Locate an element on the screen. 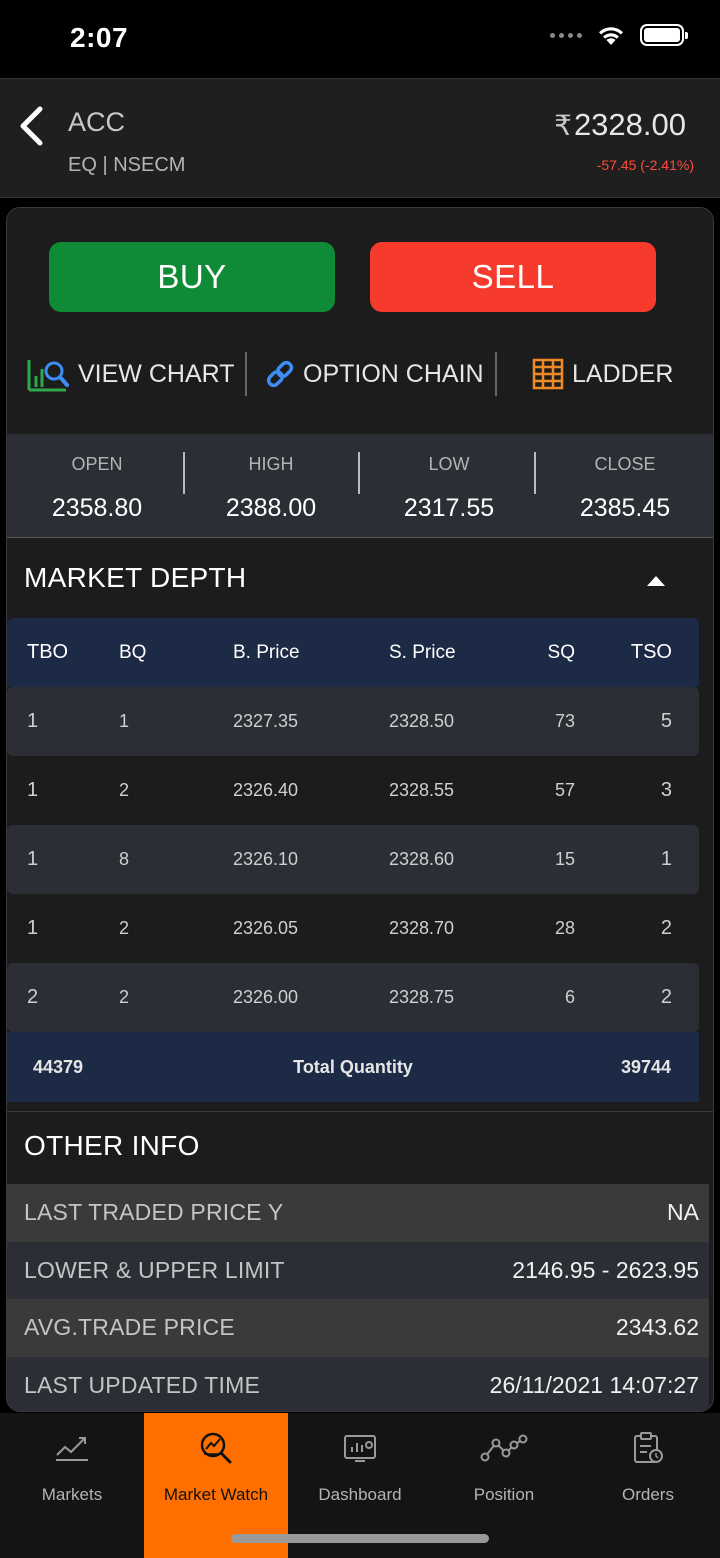 The image size is (720, 1558). list-item: LAST UPDATED TIME 26/11/2021 14:07:27 is located at coordinates (358, 1383).